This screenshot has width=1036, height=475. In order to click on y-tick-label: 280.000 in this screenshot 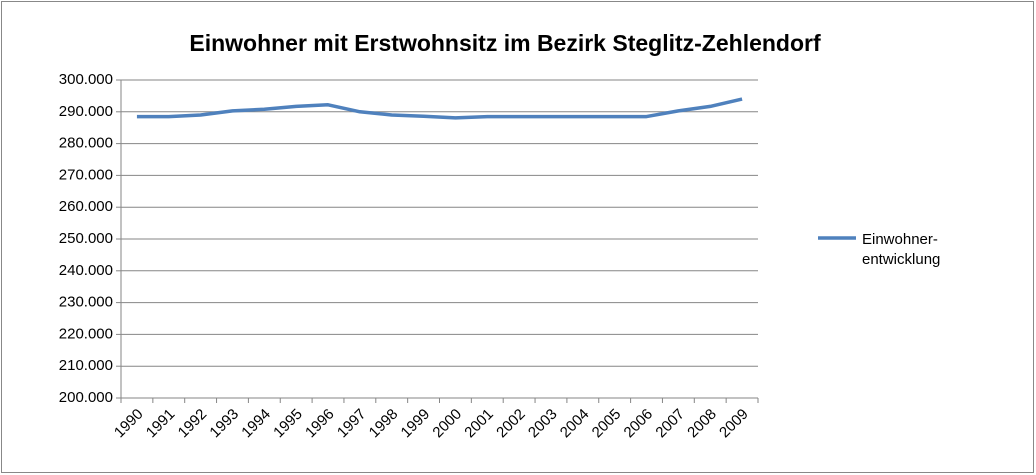, I will do `click(86, 143)`.